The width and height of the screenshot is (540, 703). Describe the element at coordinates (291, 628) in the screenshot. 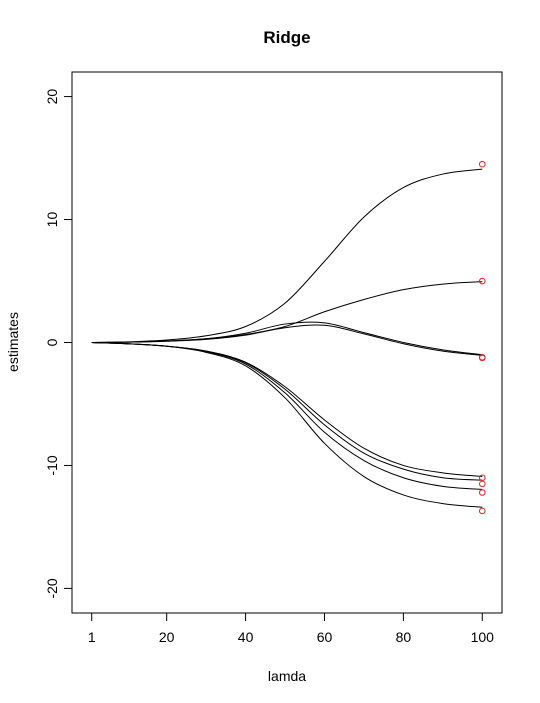

I see `x-axis: 1 20 40 60 80 100` at that location.